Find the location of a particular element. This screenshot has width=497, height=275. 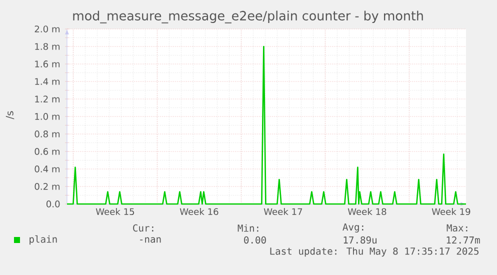

y-tick-label: 1.0 m is located at coordinates (47, 116).